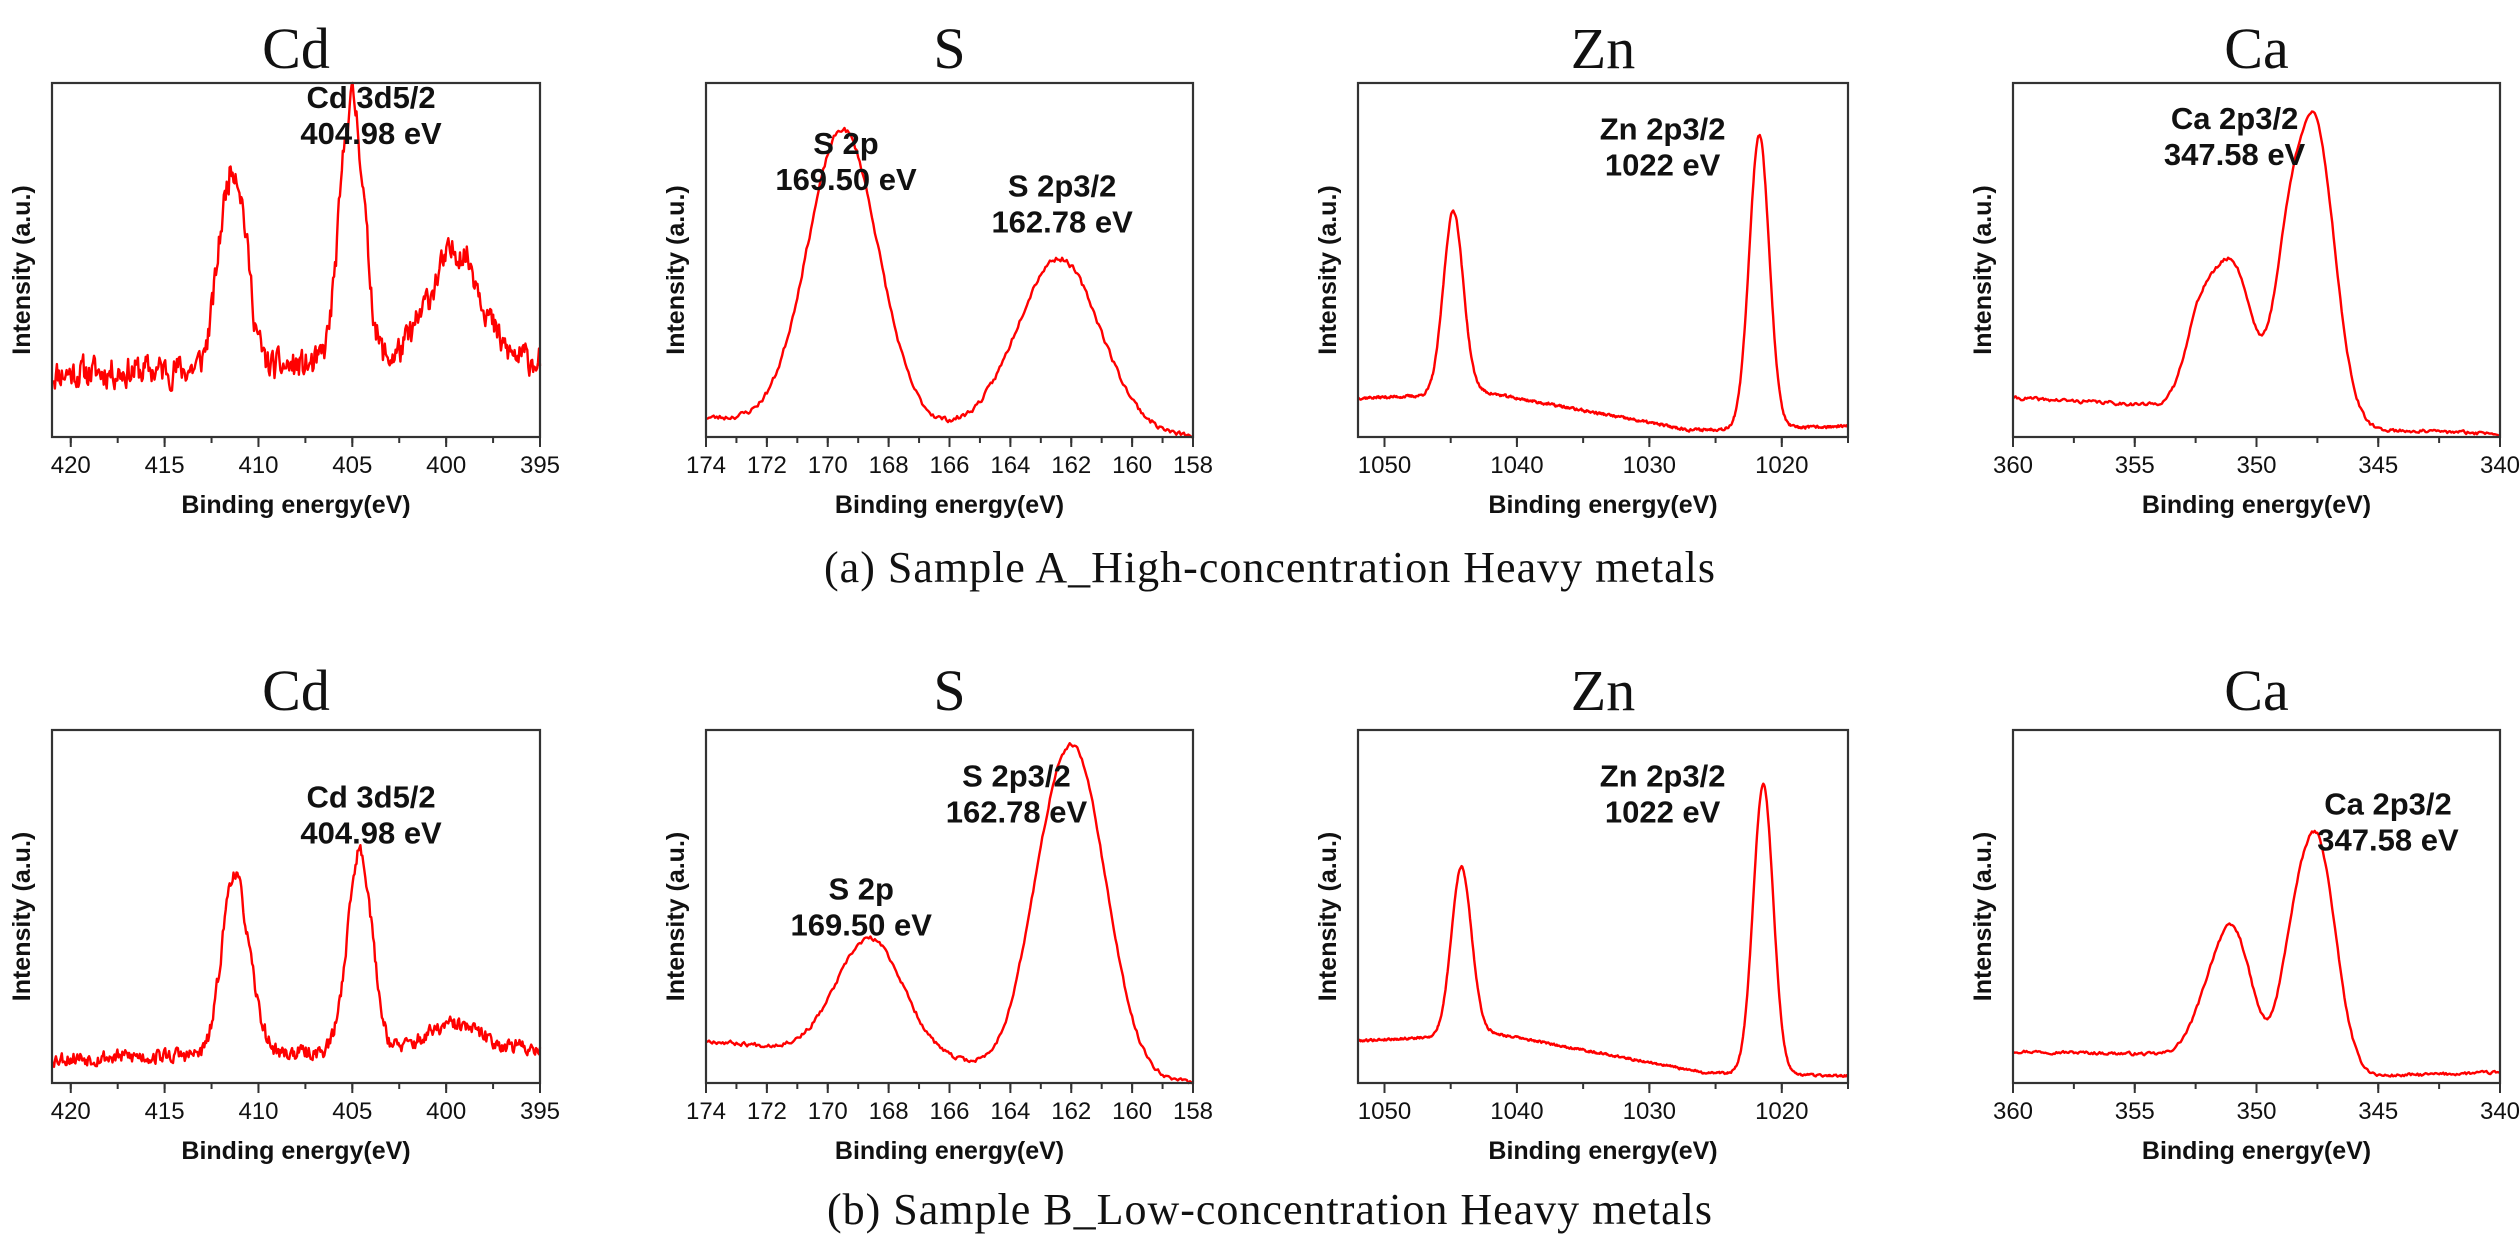  I want to click on peak-annotation: Ca 2p3/2 347.58 eV, so click(2388, 822).